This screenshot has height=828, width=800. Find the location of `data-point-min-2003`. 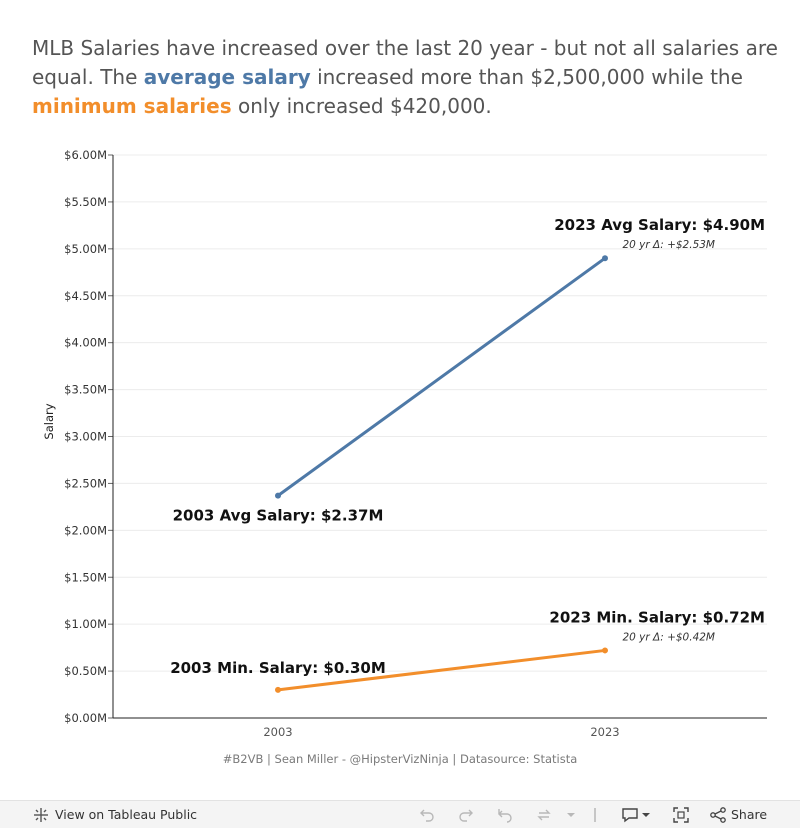

data-point-min-2003 is located at coordinates (278, 689).